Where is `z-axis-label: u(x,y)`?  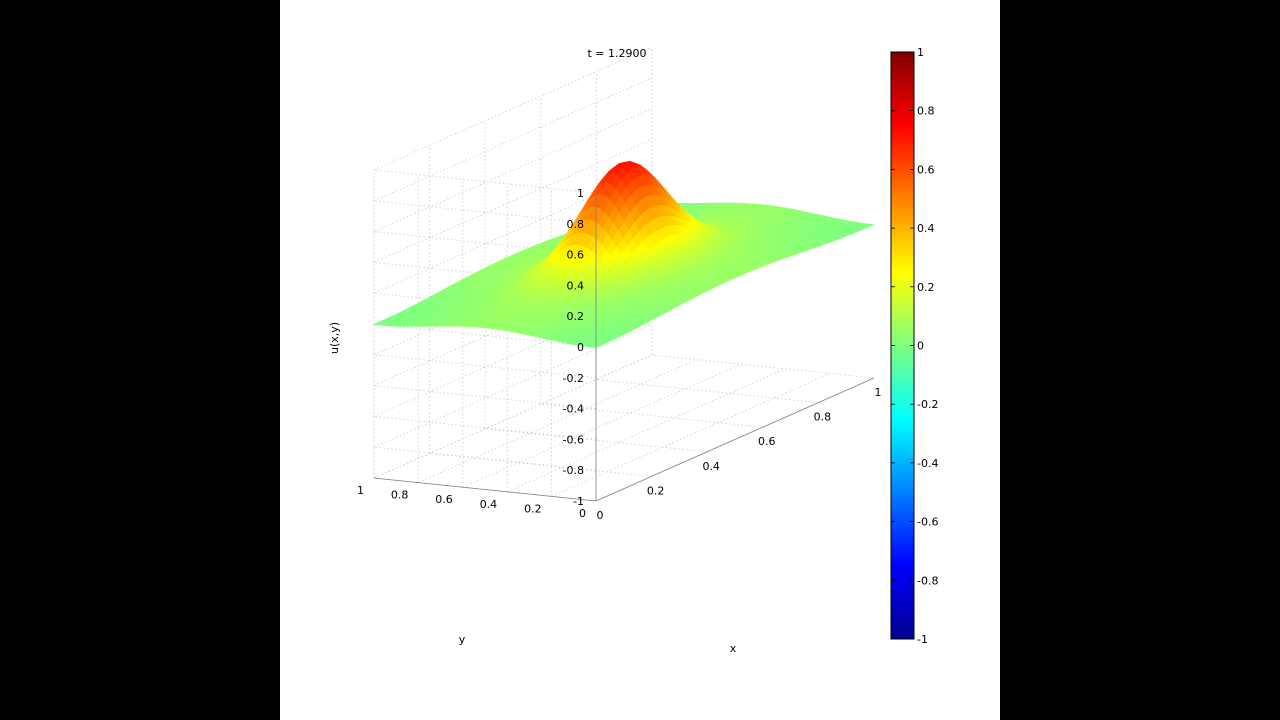 z-axis-label: u(x,y) is located at coordinates (334, 338).